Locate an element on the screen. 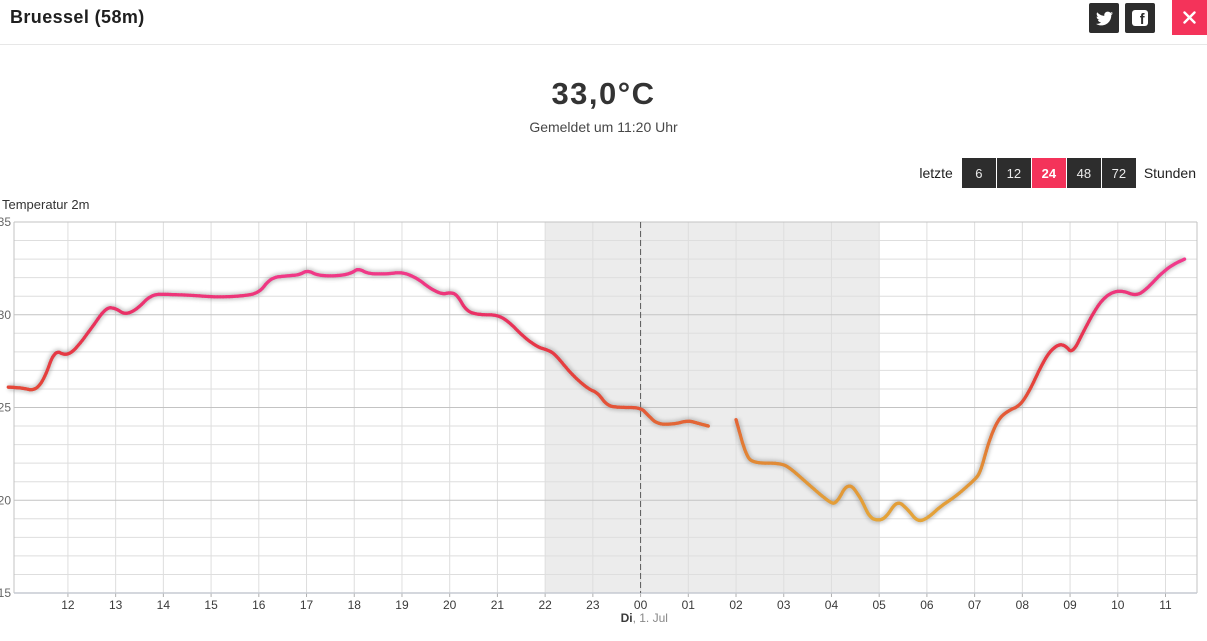 This screenshot has height=641, width=1207. svg-text: 02 is located at coordinates (736, 605).